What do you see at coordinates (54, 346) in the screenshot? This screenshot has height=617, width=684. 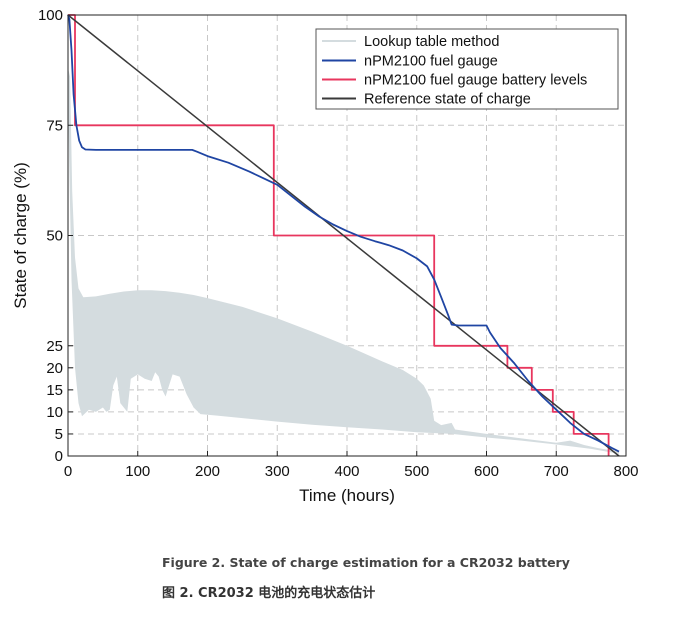 I see `y-tick-label: 25` at bounding box center [54, 346].